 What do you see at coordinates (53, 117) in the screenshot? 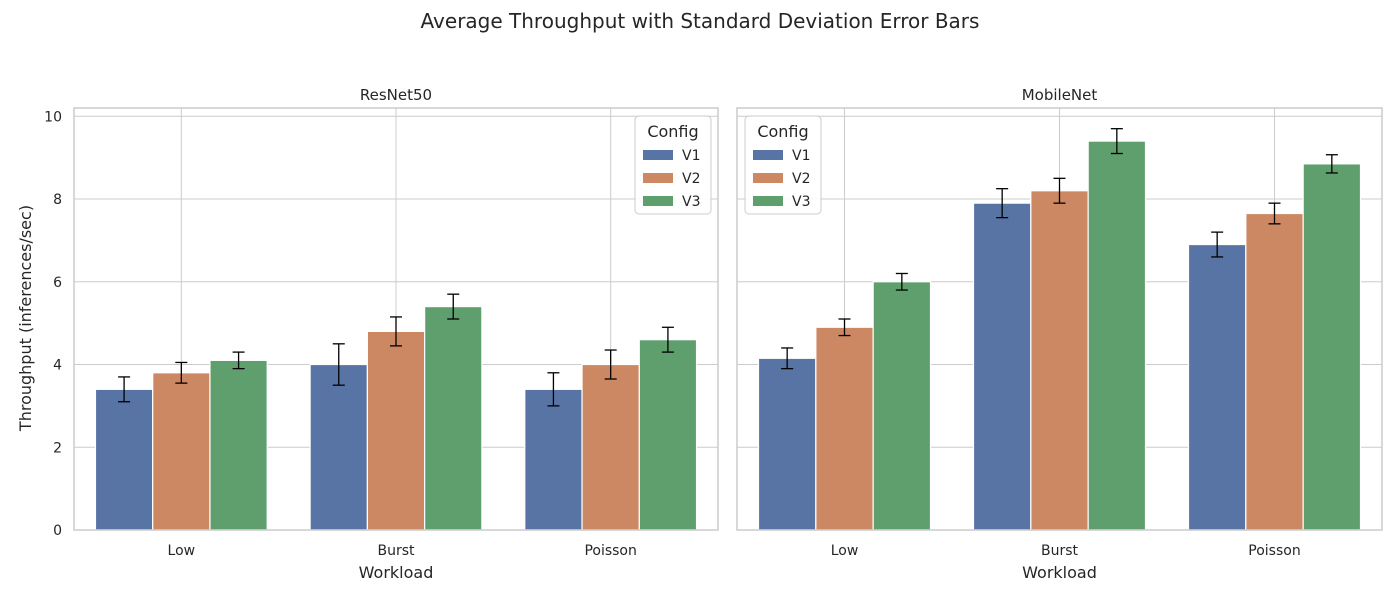
I see `y-tick-label: 10` at bounding box center [53, 117].